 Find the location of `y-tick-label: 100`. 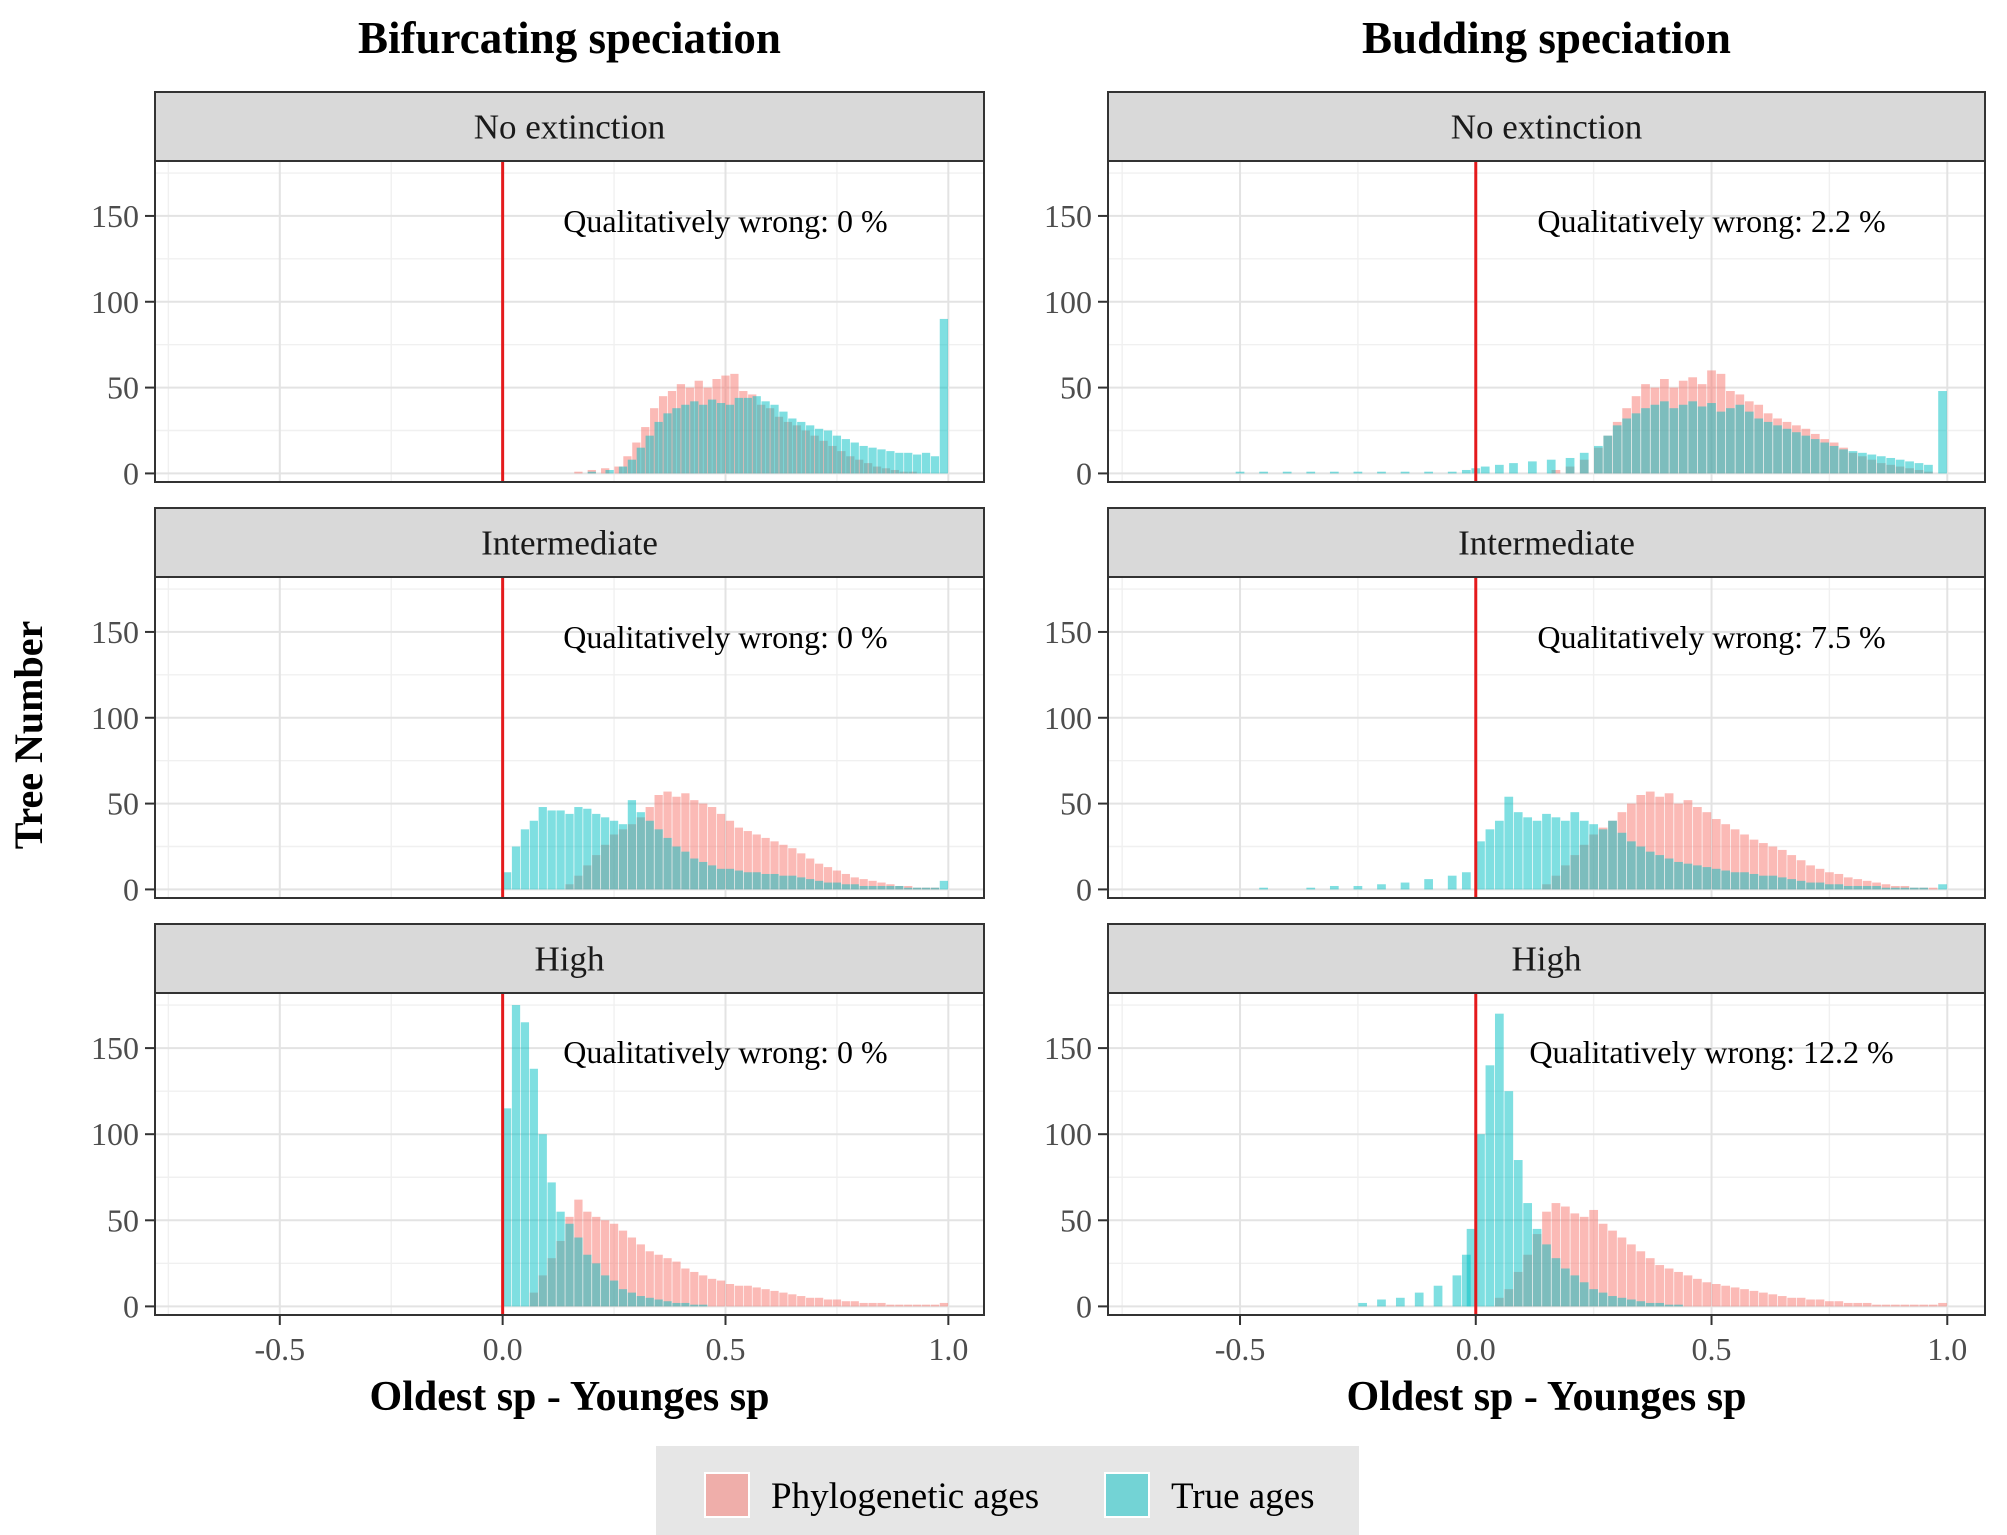

y-tick-label: 100 is located at coordinates (1068, 718).